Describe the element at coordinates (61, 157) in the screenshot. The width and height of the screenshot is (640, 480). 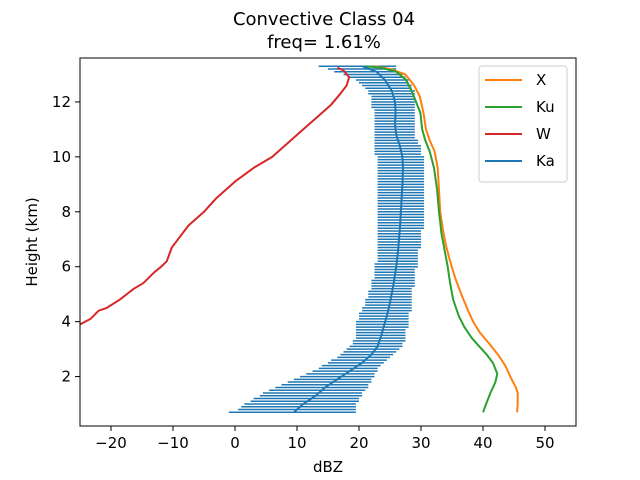
I see `y-tick-label: 10` at that location.